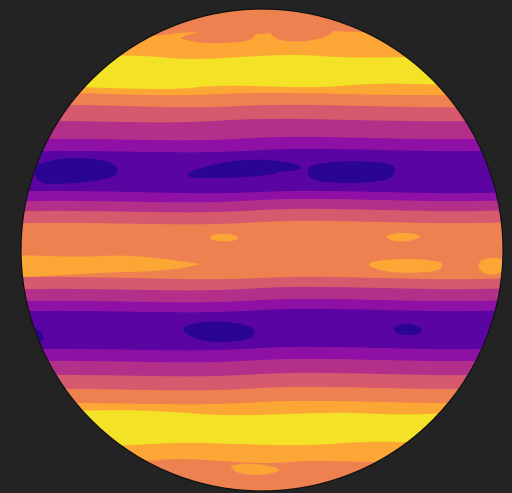 The height and width of the screenshot is (493, 512). Describe the element at coordinates (110, 266) in the screenshot. I see `band-orange-equator` at that location.